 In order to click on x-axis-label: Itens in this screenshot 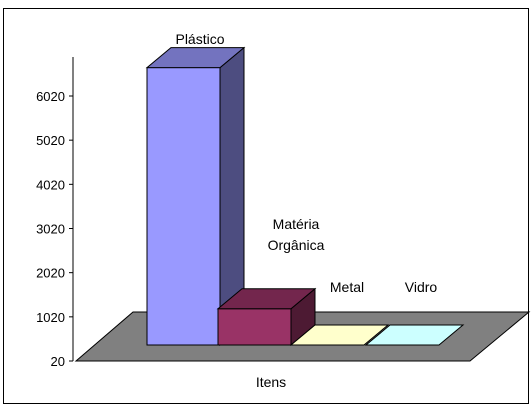, I will do `click(271, 382)`.